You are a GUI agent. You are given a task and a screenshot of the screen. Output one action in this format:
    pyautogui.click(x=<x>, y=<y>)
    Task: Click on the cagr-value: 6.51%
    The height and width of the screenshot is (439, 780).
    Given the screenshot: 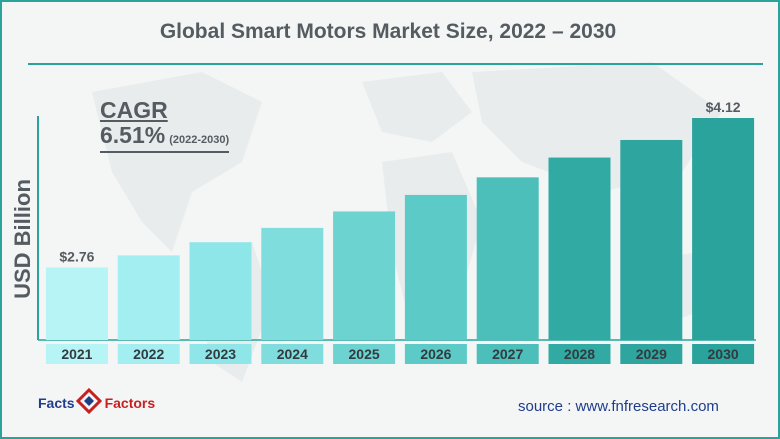 What is the action you would take?
    pyautogui.click(x=133, y=135)
    